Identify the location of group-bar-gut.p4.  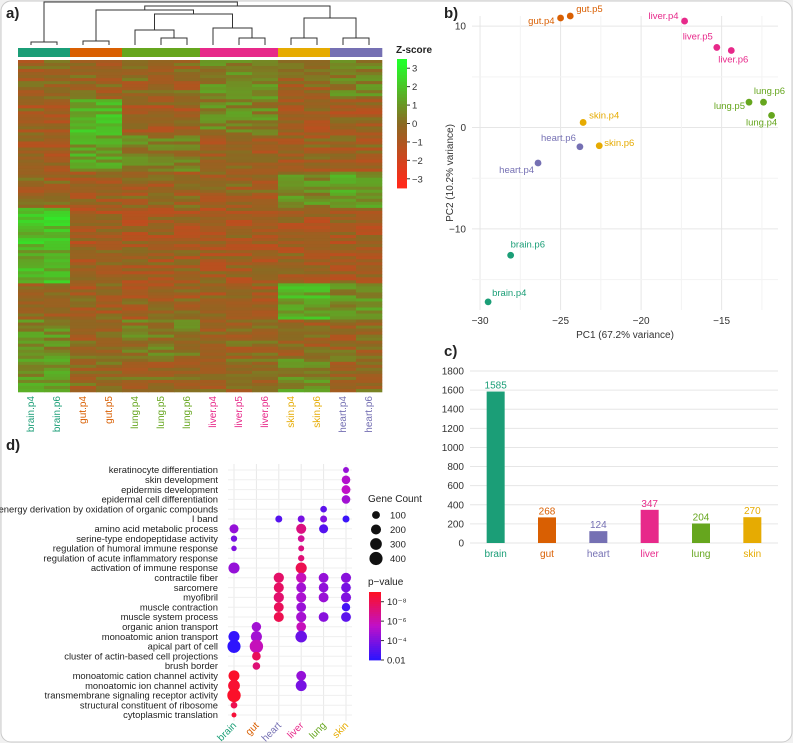
(83, 52).